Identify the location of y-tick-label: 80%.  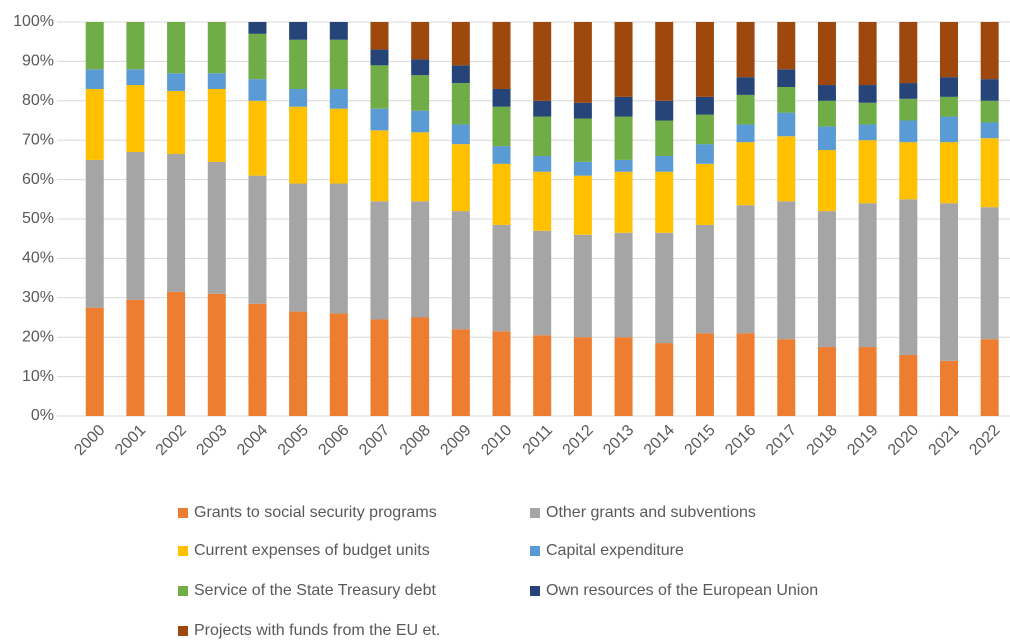
(38, 100).